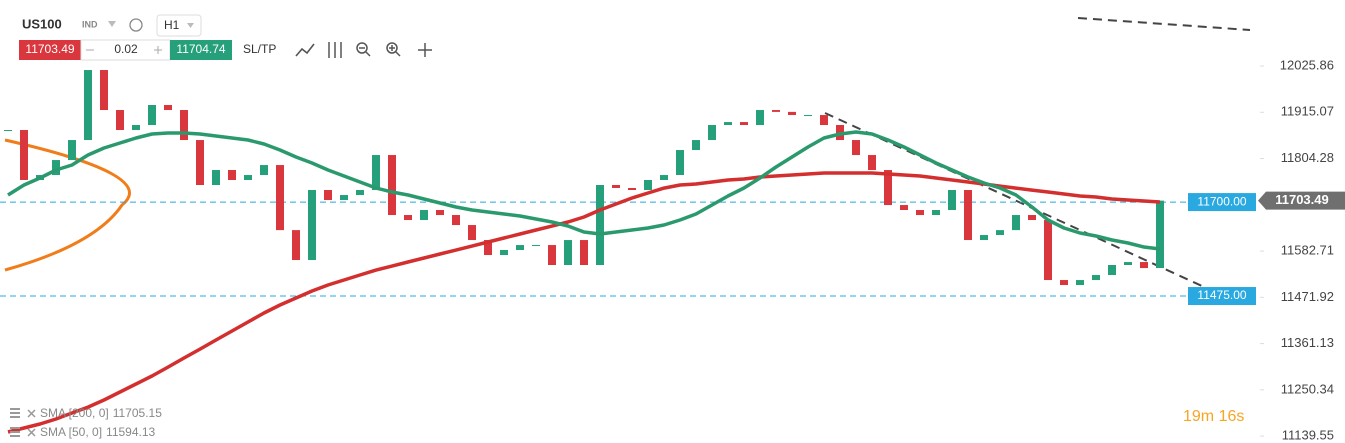 The height and width of the screenshot is (443, 1345). Describe the element at coordinates (1307, 64) in the screenshot. I see `y-tick-label: 12025.86` at that location.